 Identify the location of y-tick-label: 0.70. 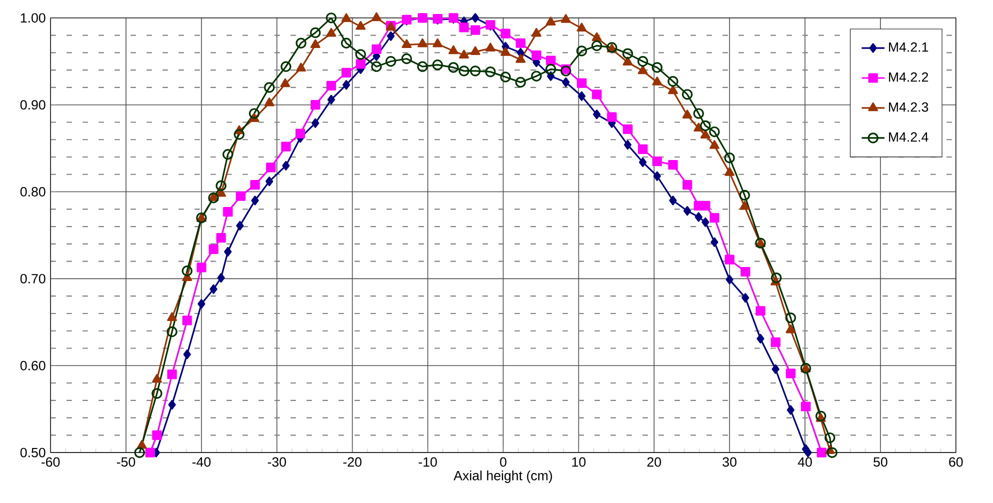
(33, 279).